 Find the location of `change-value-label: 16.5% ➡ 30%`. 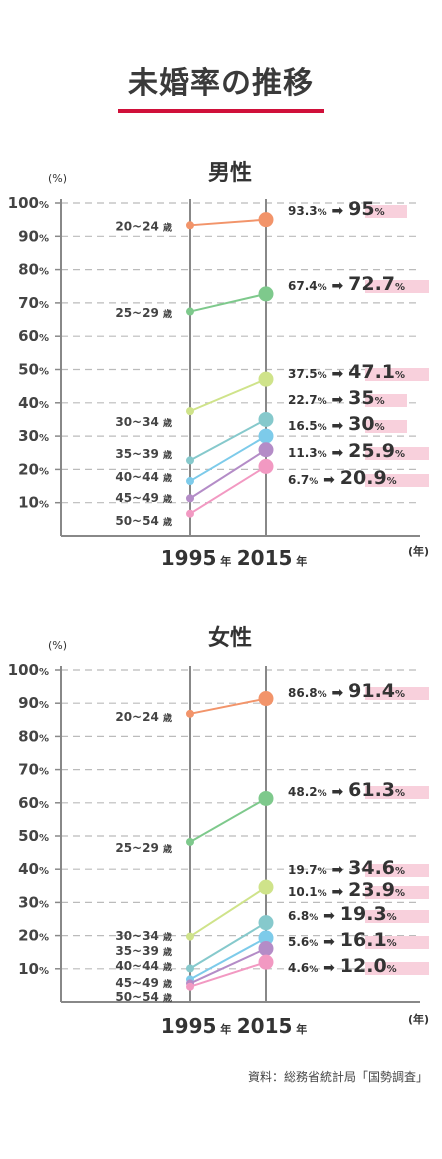

change-value-label: 16.5% ➡ 30% is located at coordinates (336, 424).